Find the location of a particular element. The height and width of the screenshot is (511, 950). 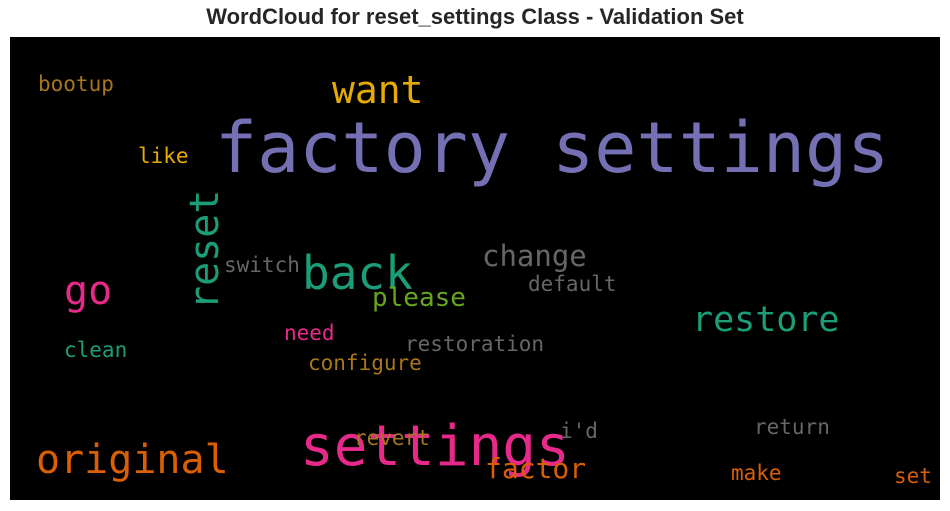

word-set: set is located at coordinates (913, 476).